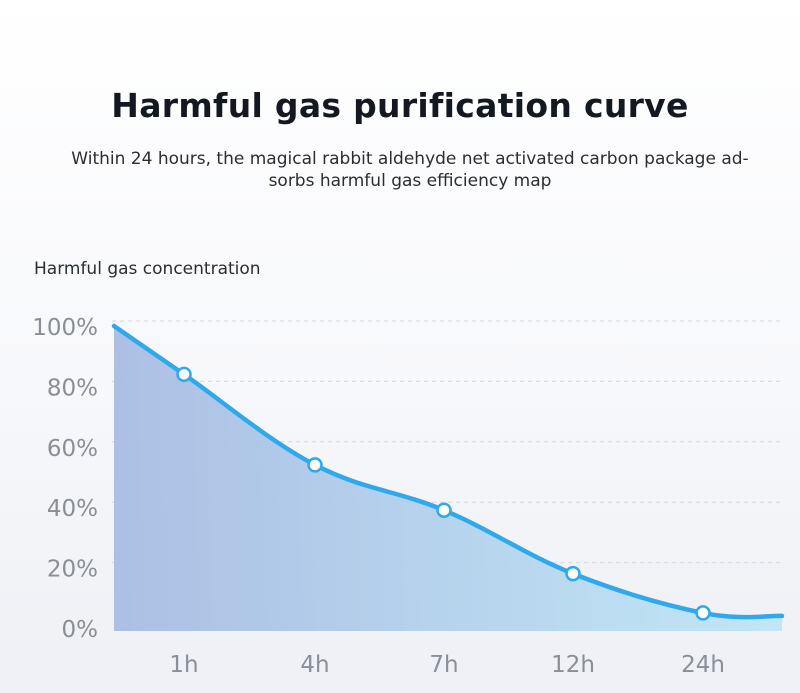 The image size is (800, 693). What do you see at coordinates (80, 630) in the screenshot?
I see `y-tick-label: 0%` at bounding box center [80, 630].